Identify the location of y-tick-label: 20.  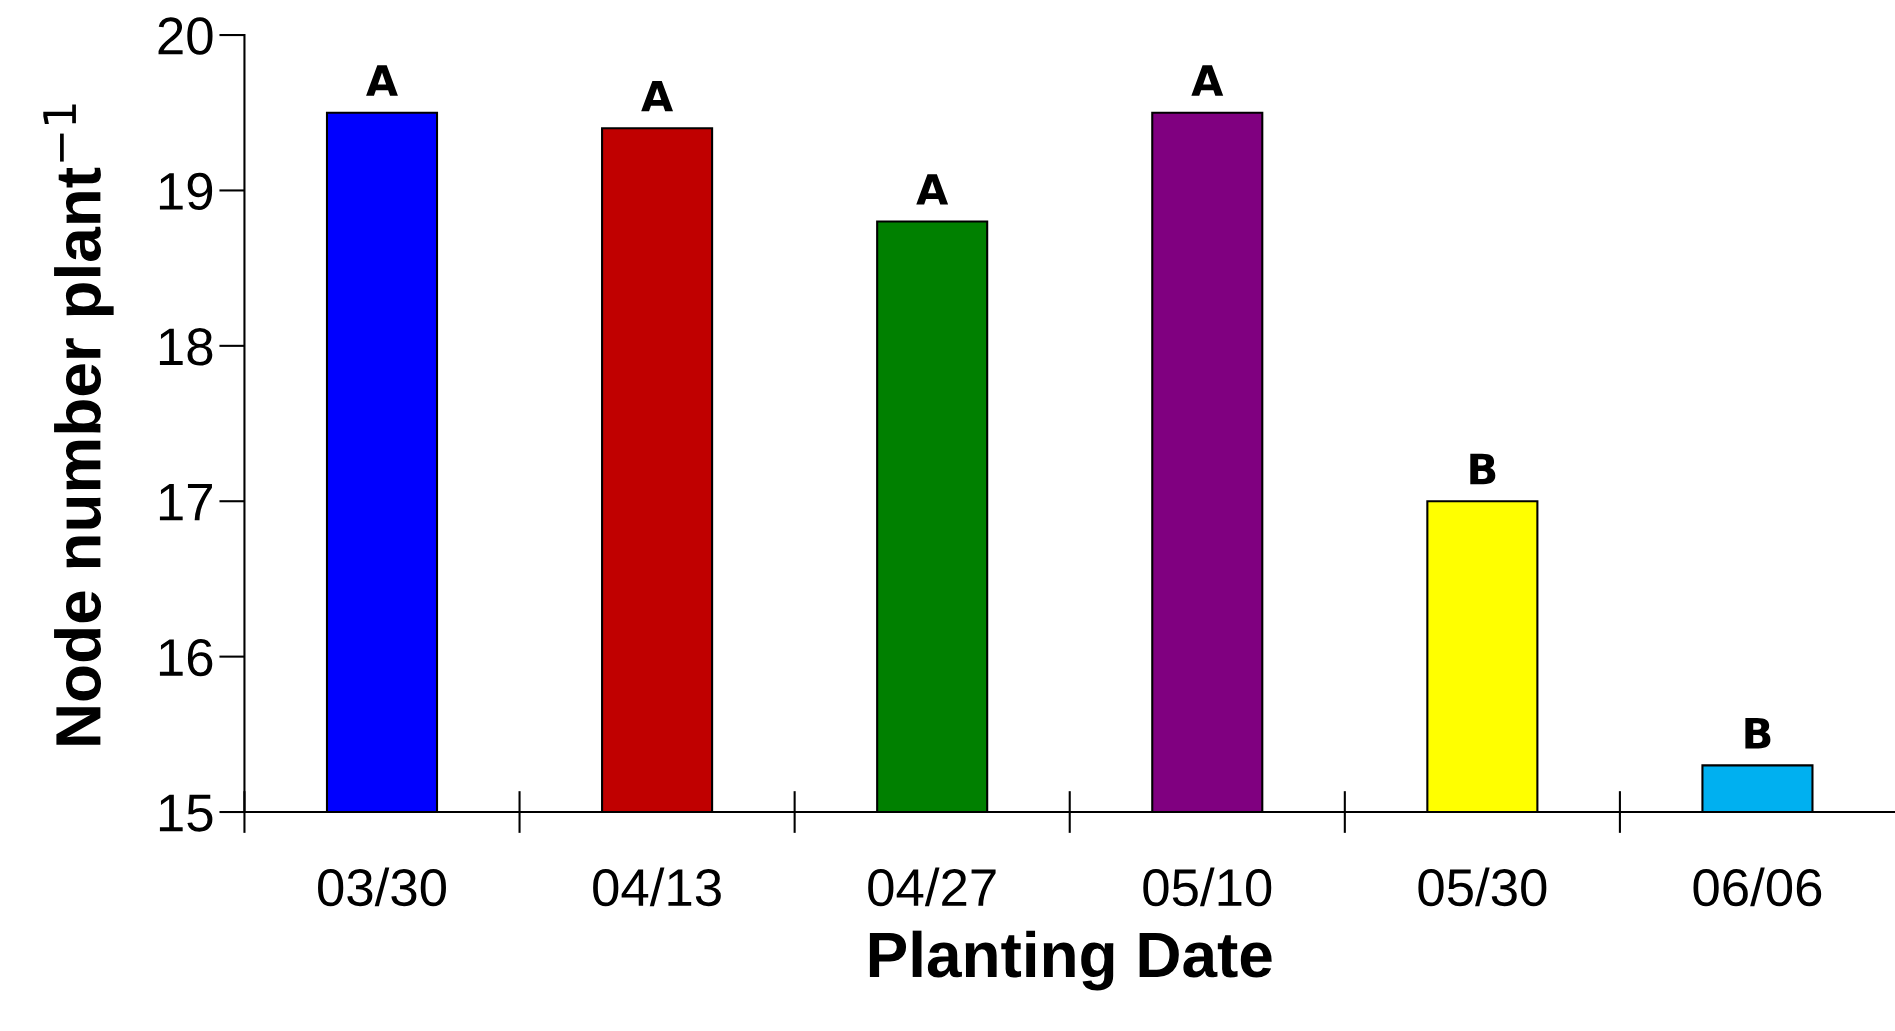
(185, 36).